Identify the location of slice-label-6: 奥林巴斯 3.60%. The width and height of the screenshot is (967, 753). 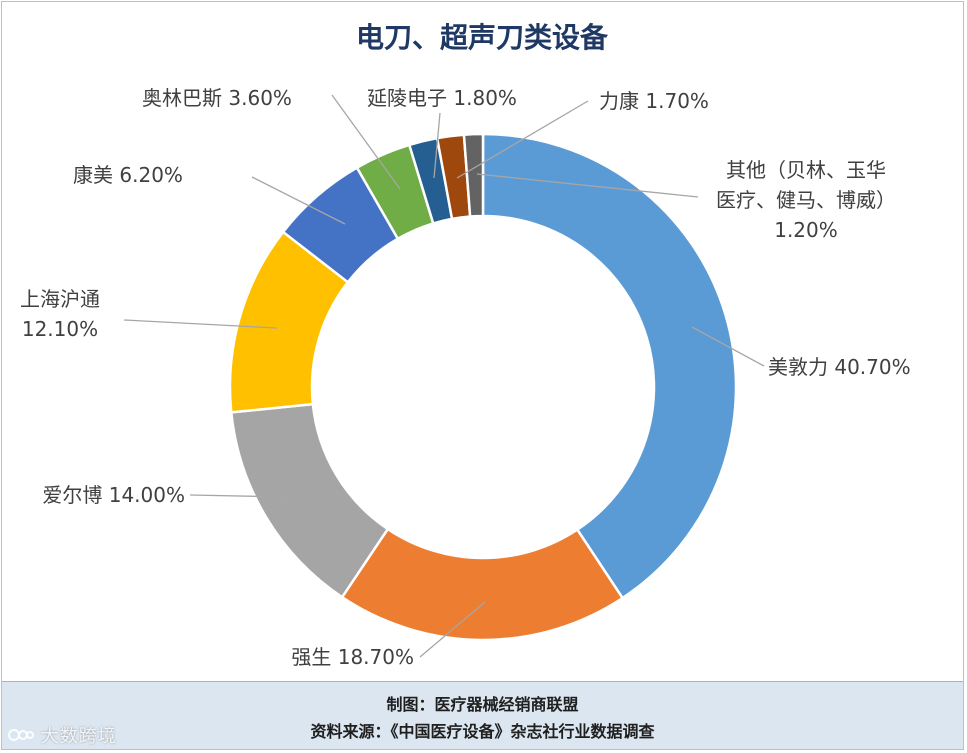
(217, 98).